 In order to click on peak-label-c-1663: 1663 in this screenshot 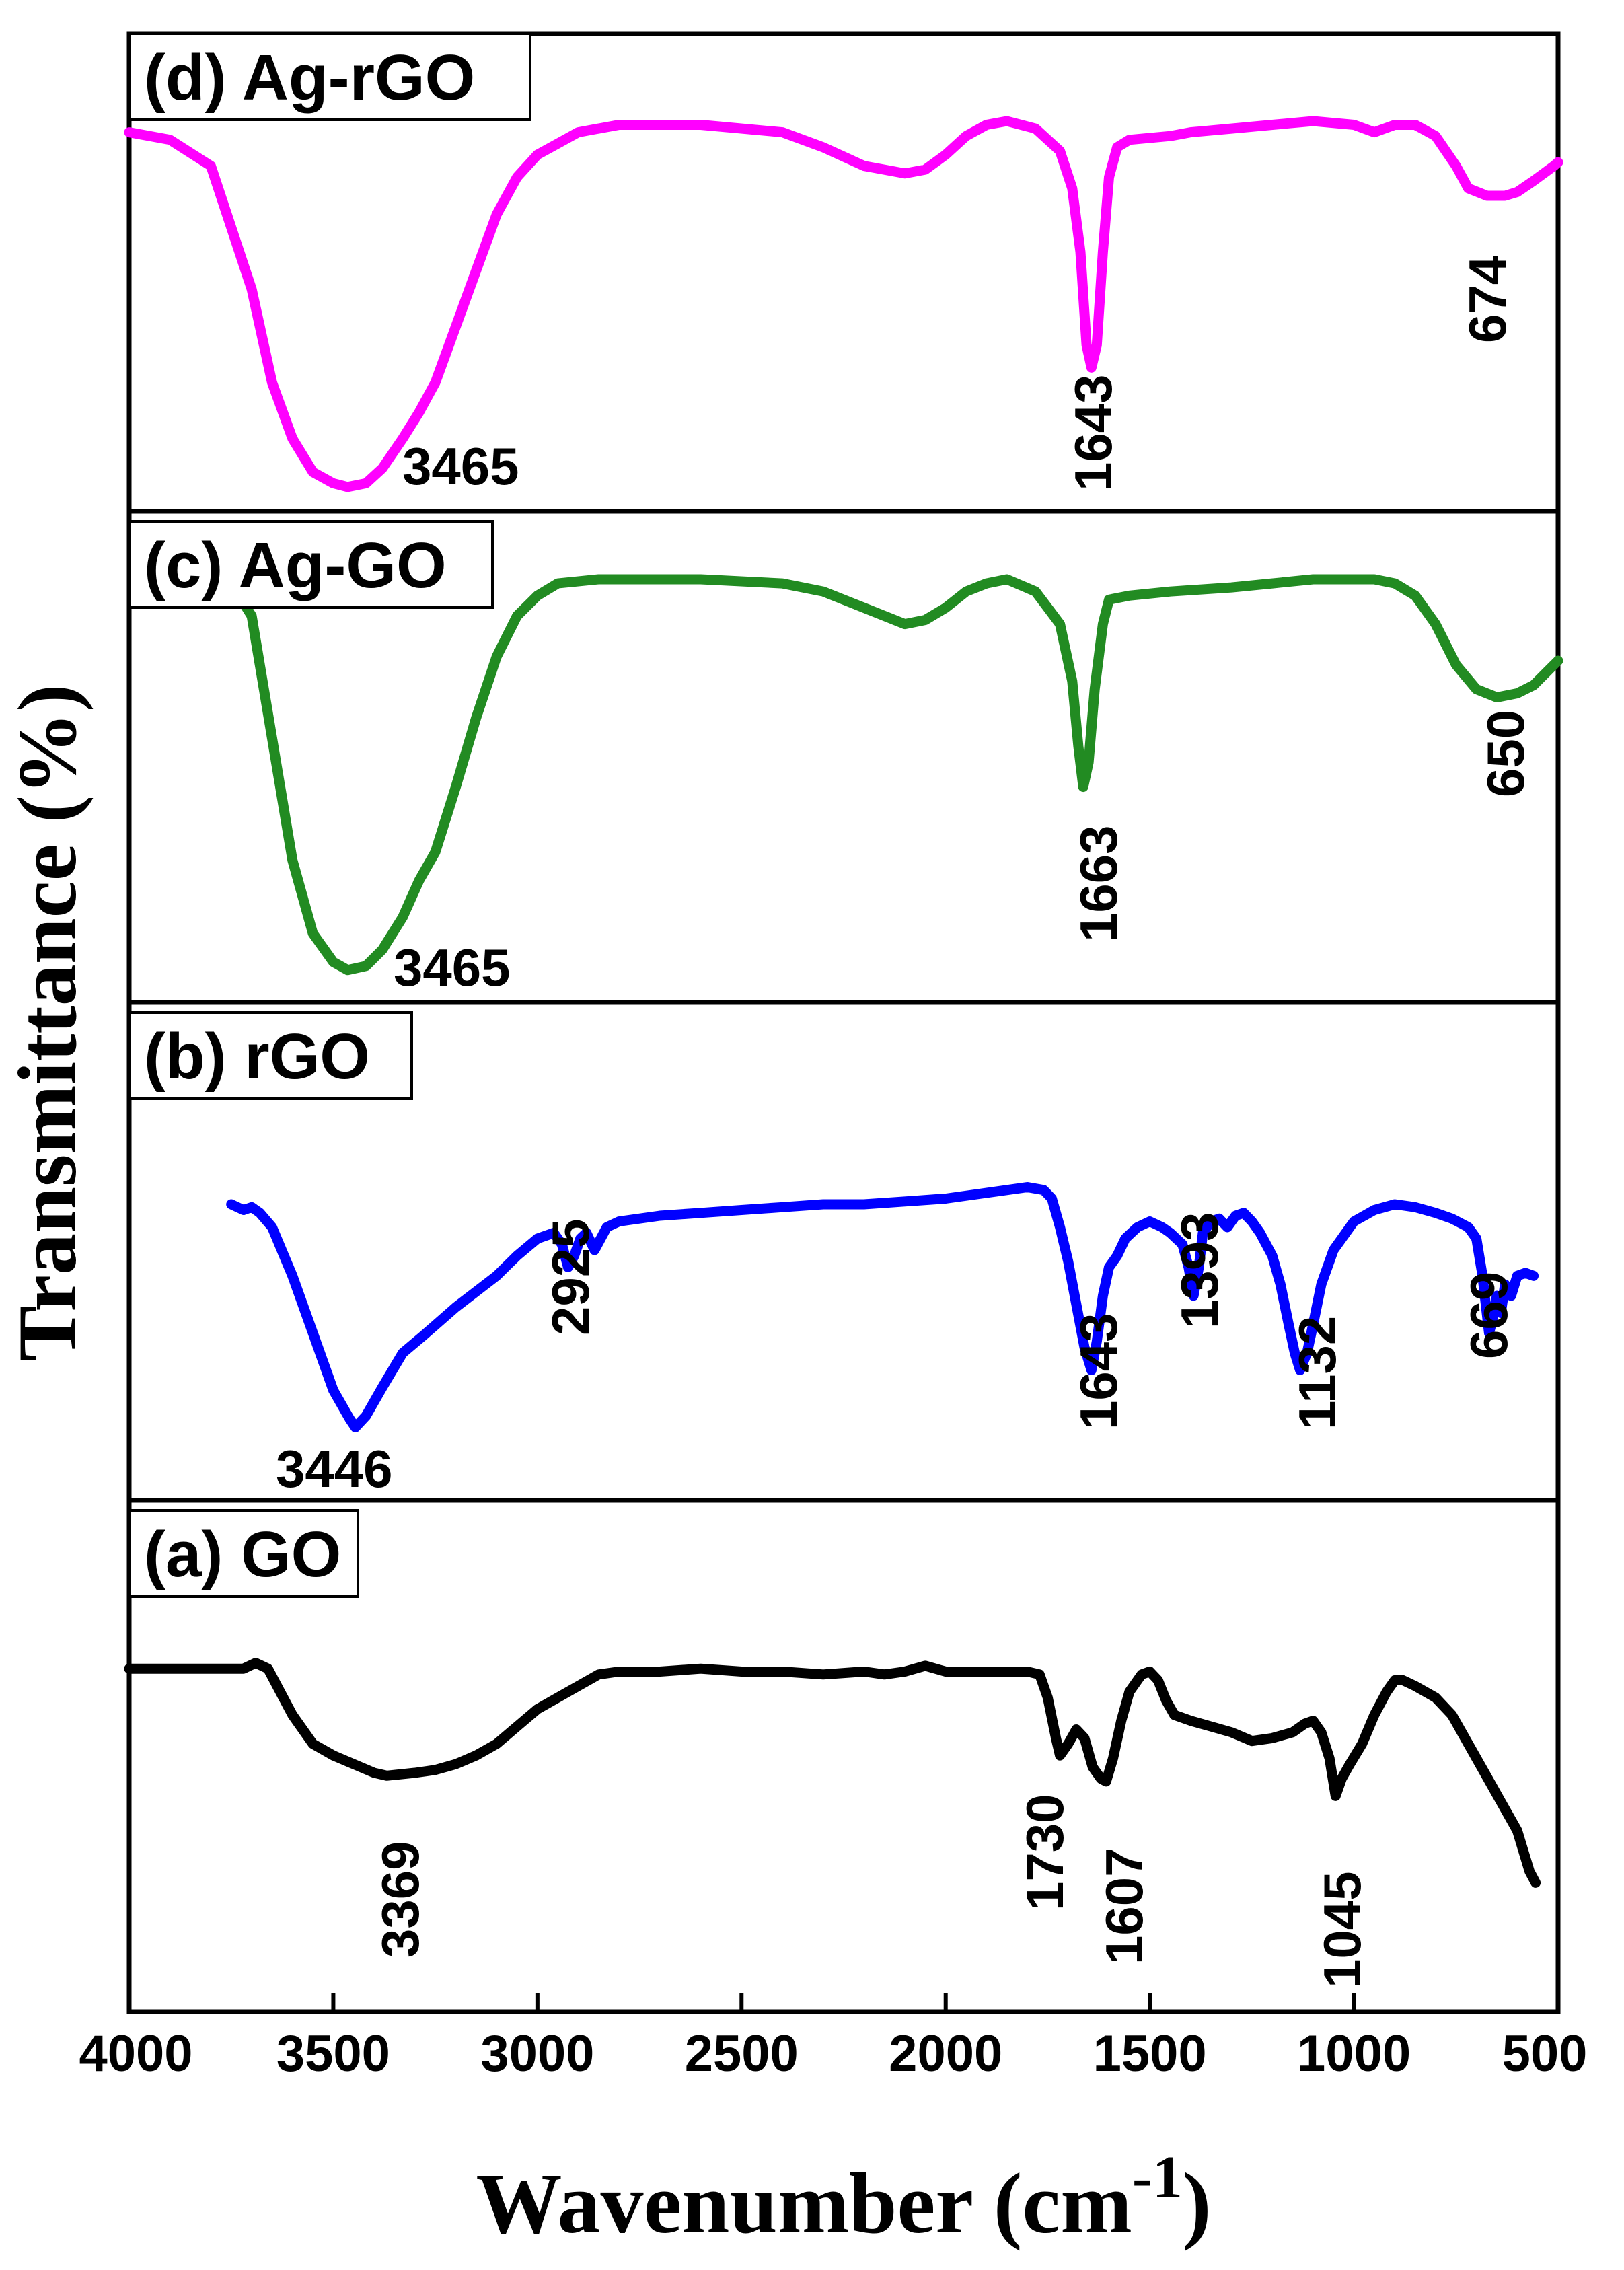, I will do `click(1098, 884)`.